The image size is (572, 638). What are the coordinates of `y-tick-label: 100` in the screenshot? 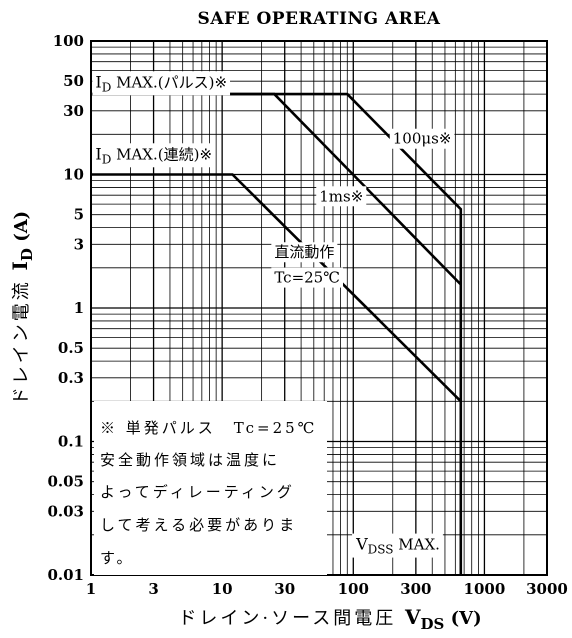 It's located at (68, 41).